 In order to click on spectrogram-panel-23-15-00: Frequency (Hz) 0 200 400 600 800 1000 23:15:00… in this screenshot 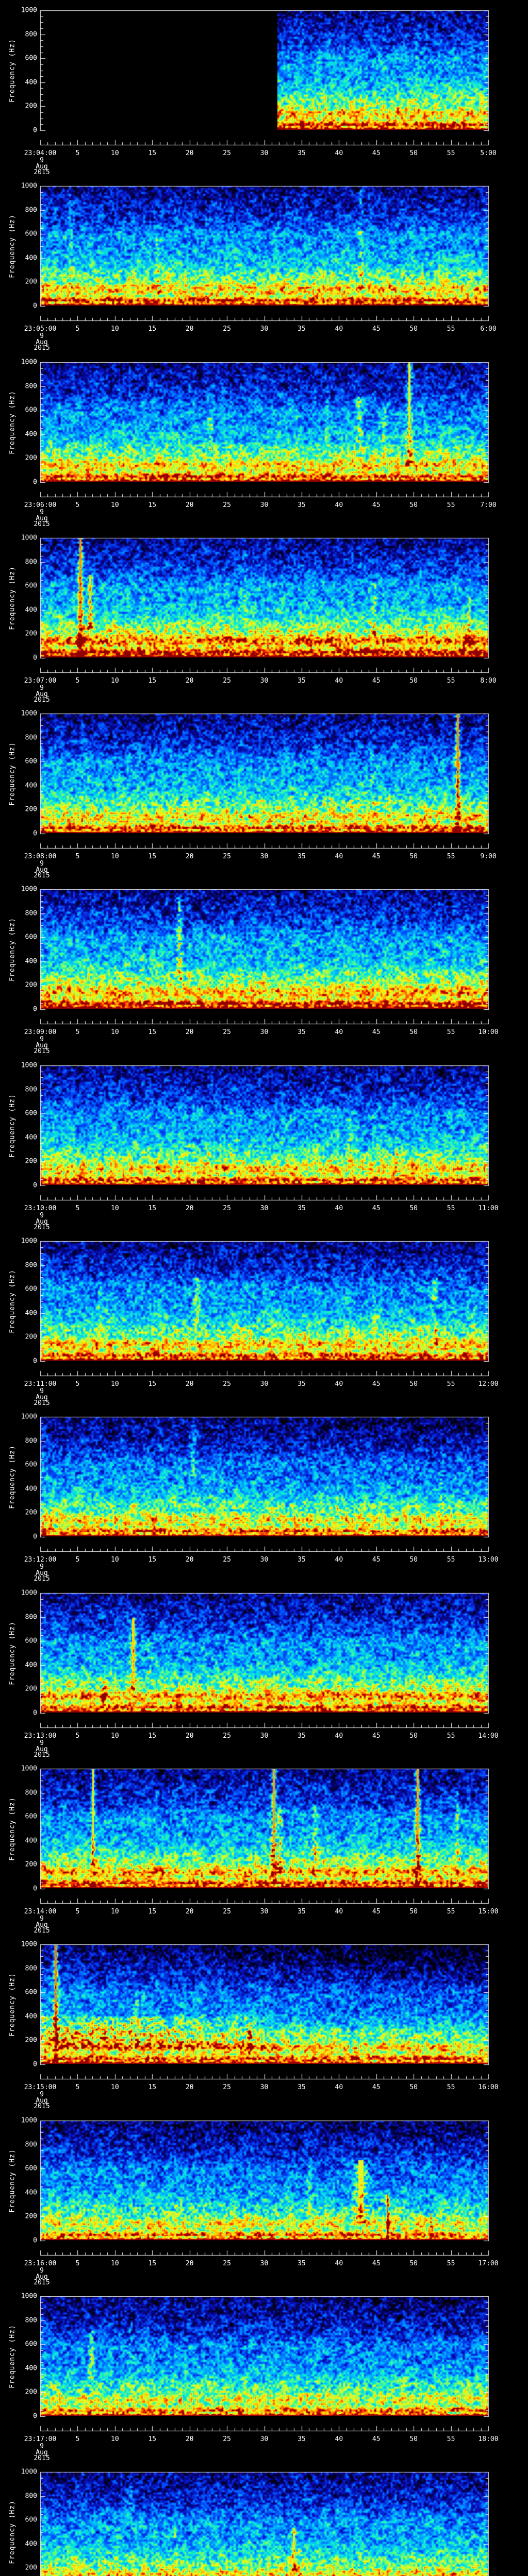, I will do `click(264, 2022)`.